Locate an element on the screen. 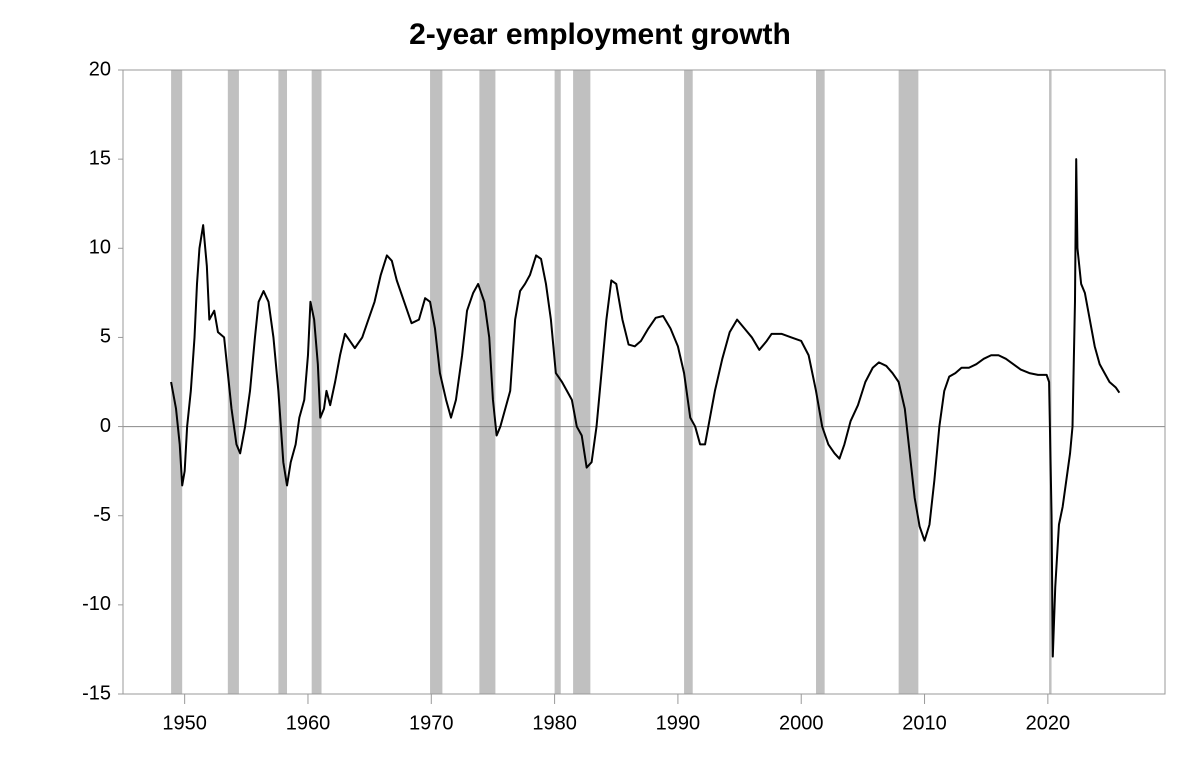 The height and width of the screenshot is (757, 1200). y-tick-label: 20 is located at coordinates (100, 69).